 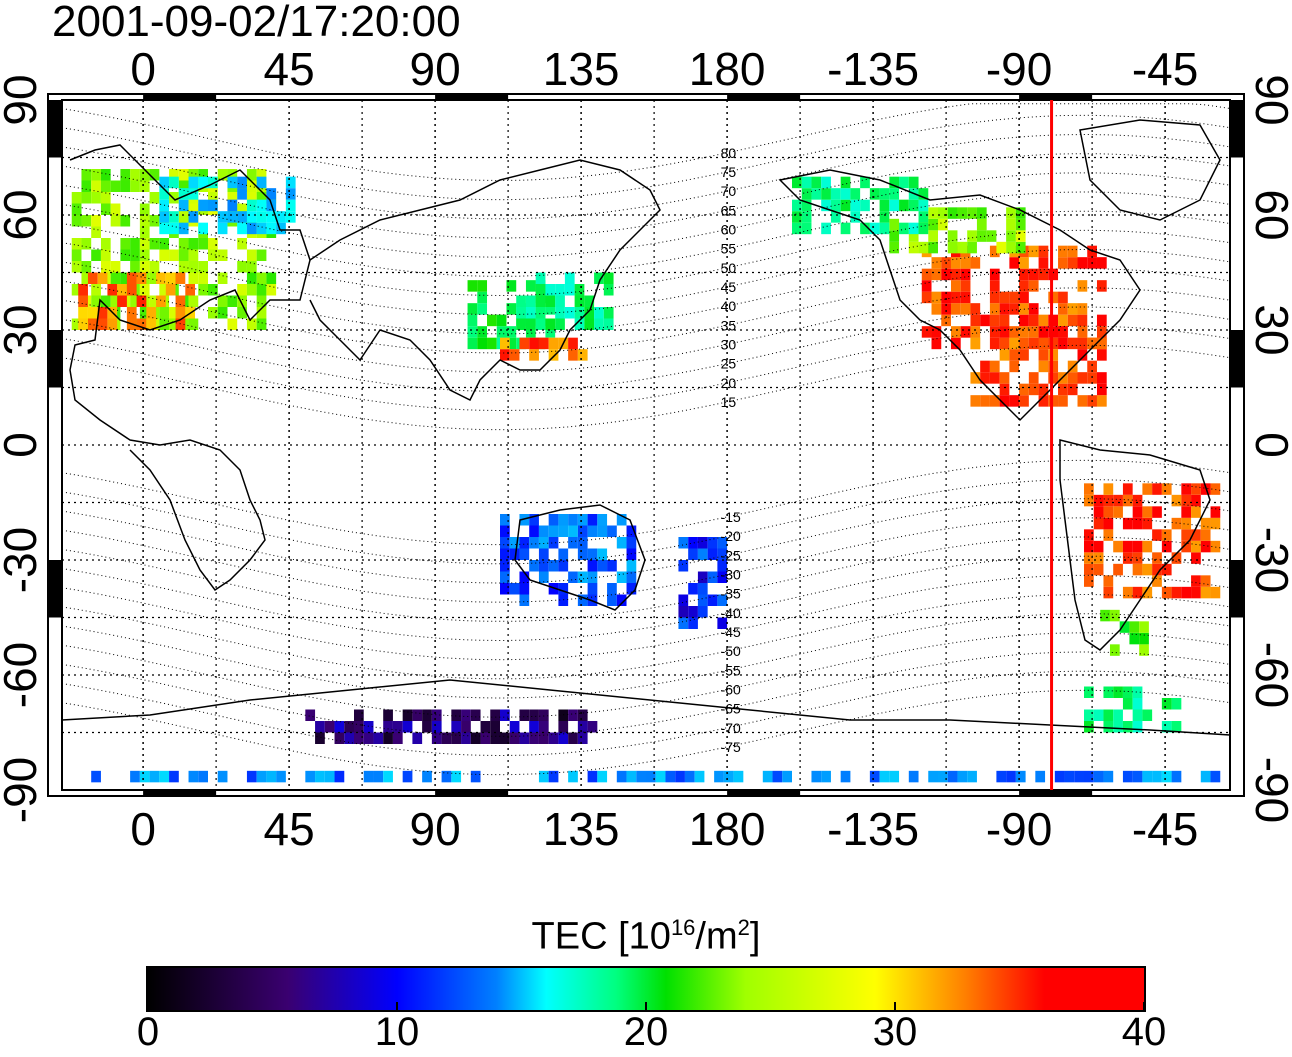 What do you see at coordinates (731, 709) in the screenshot?
I see `contour-label: -65` at bounding box center [731, 709].